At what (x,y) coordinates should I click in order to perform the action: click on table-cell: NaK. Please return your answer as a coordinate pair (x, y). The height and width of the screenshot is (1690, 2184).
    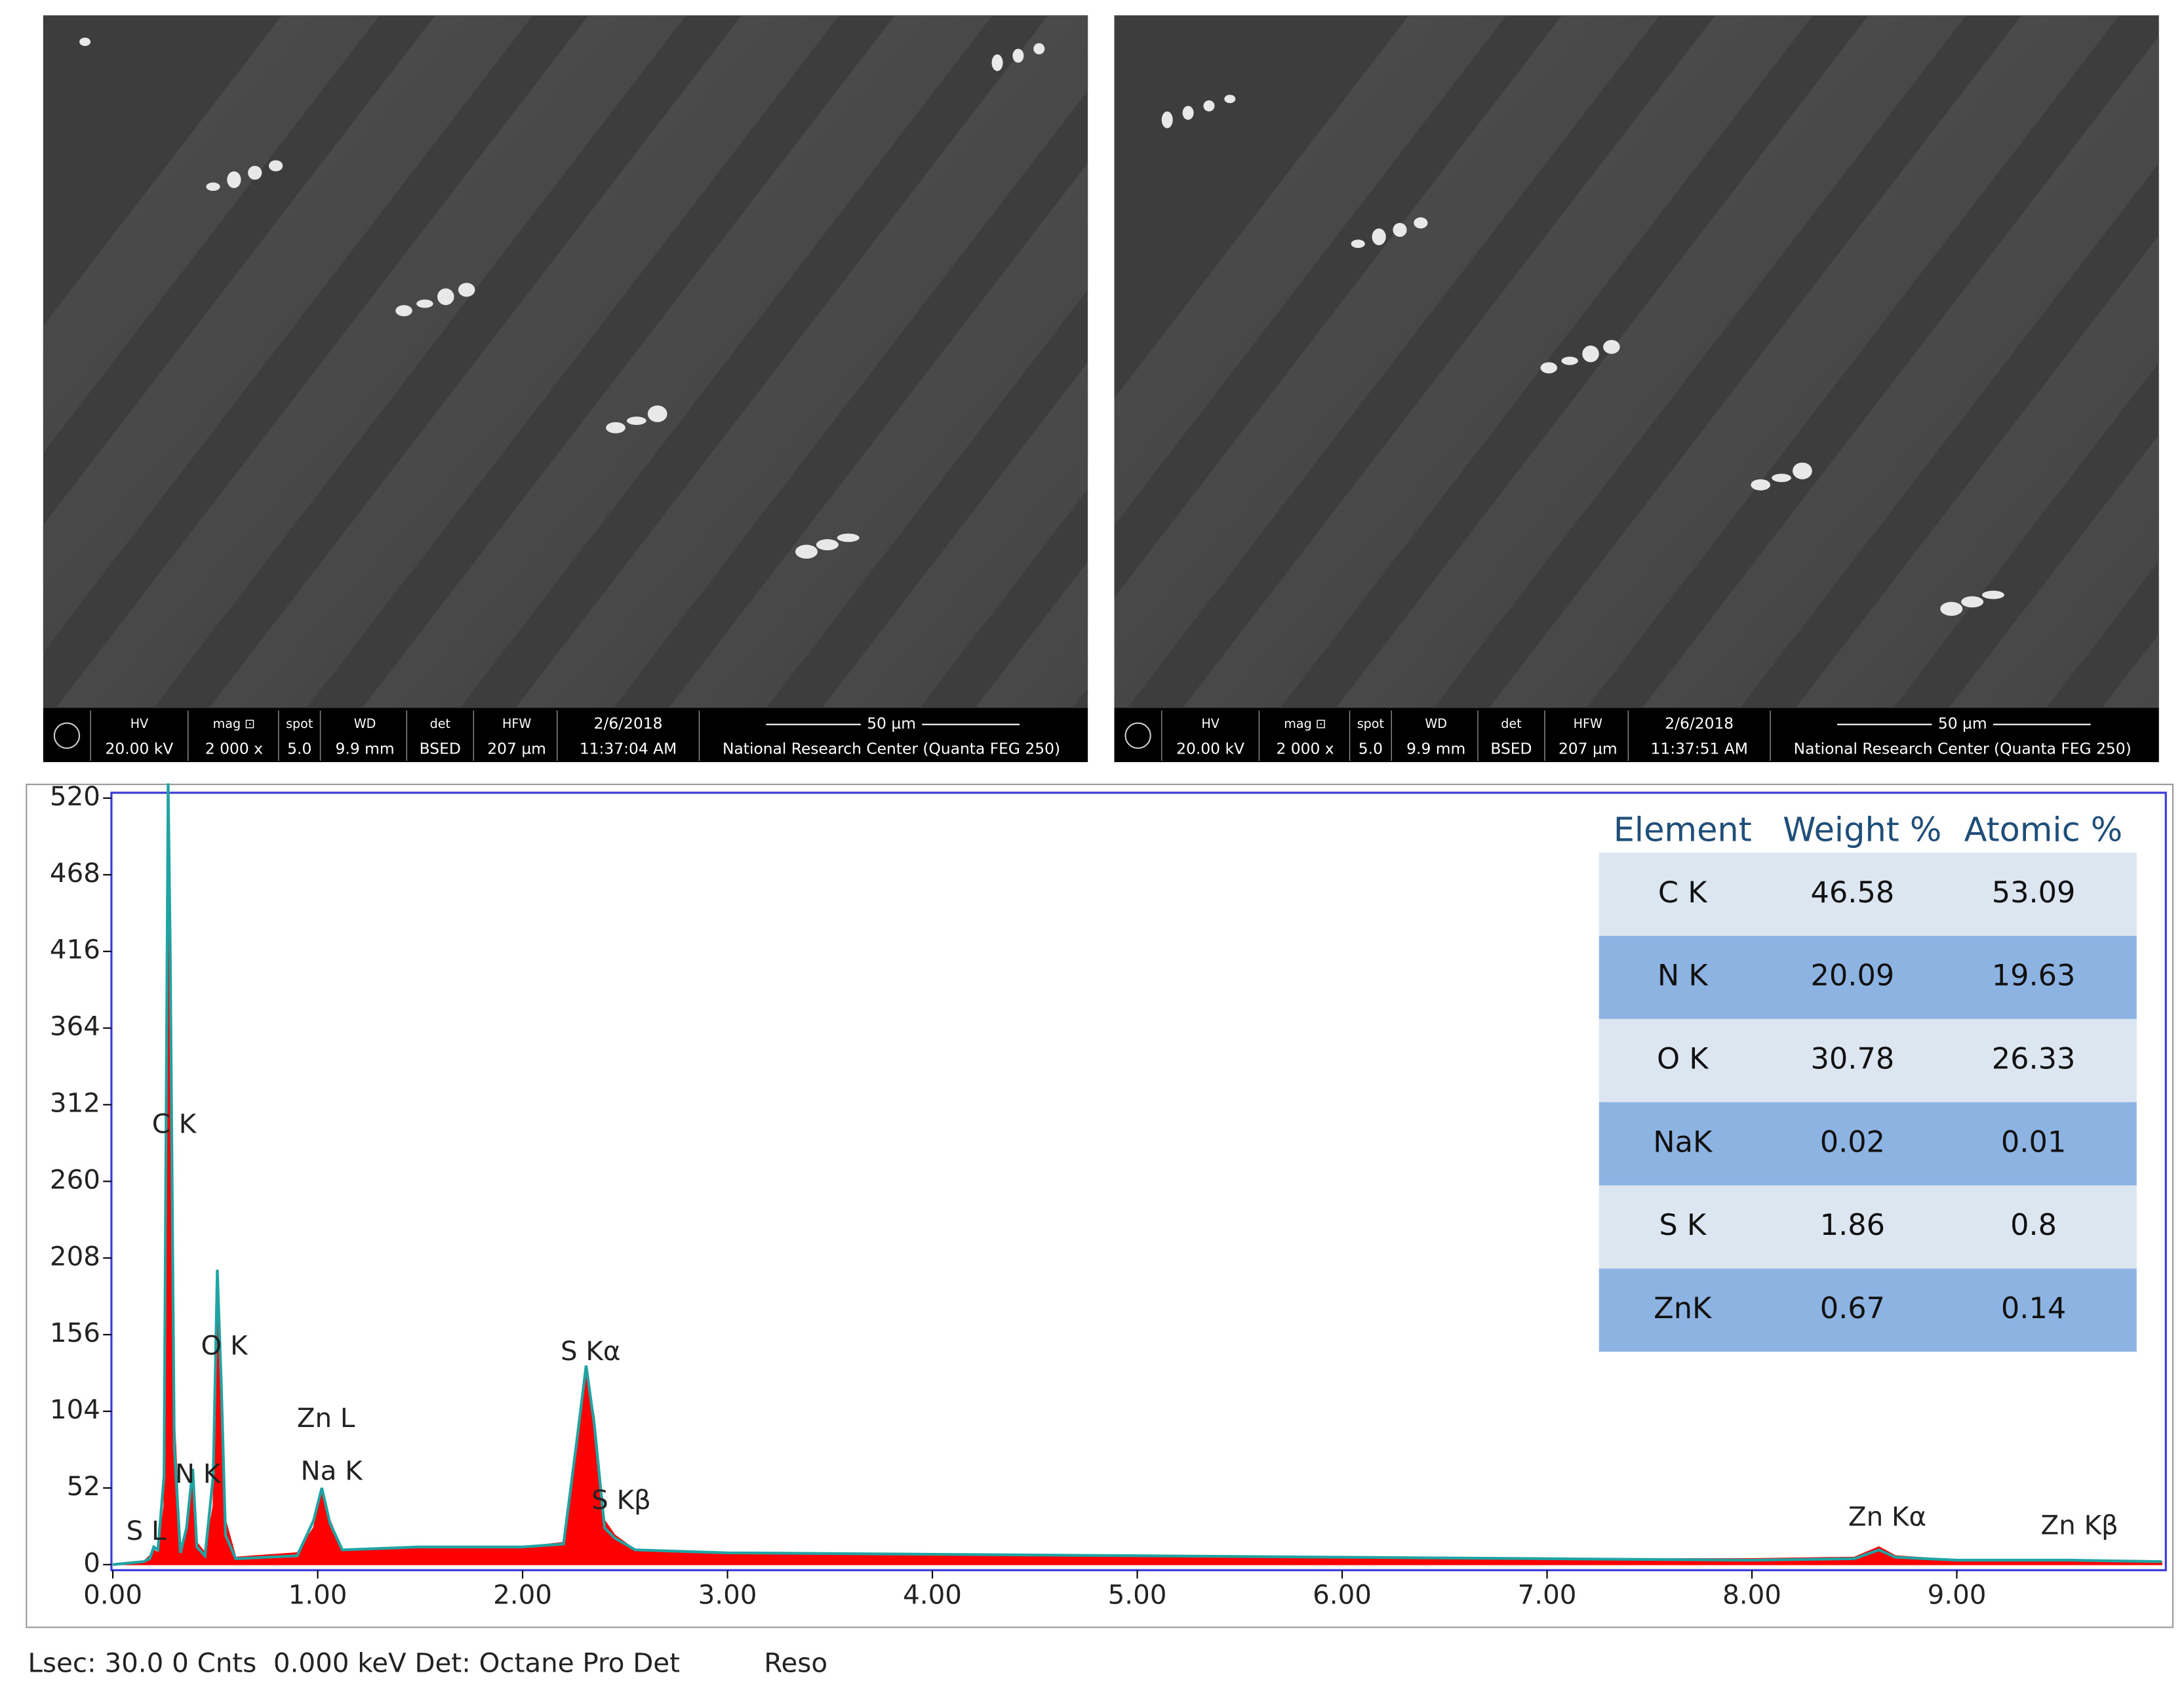
    Looking at the image, I should click on (1683, 1142).